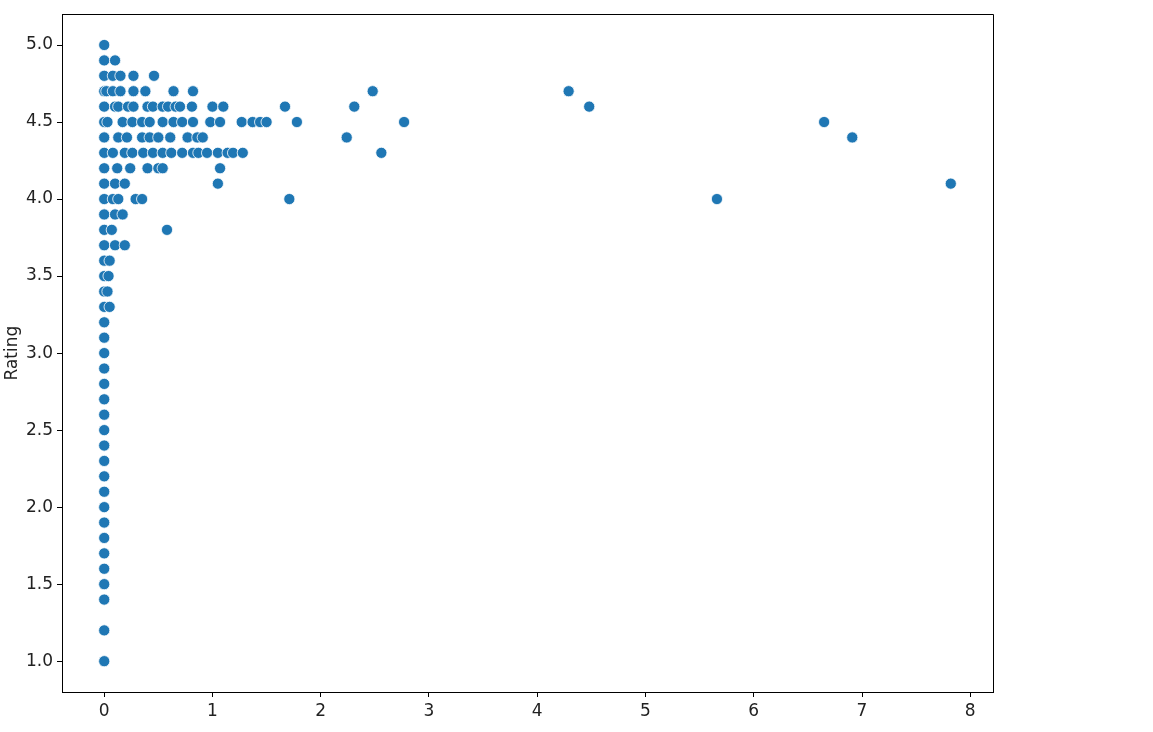  Describe the element at coordinates (39, 43) in the screenshot. I see `y-tick-label: 5.0` at that location.